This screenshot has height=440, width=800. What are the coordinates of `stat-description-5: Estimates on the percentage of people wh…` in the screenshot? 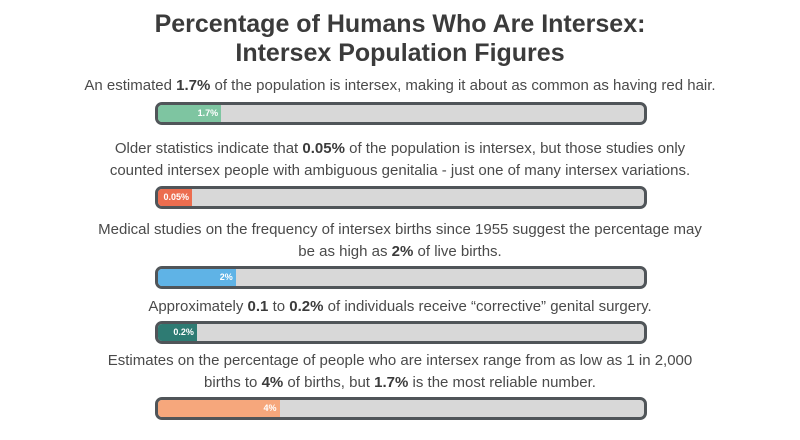 It's located at (400, 372).